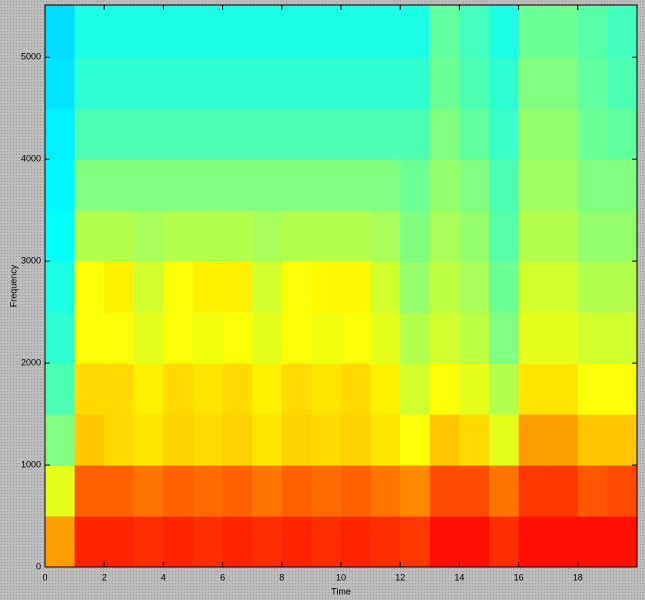  I want to click on x-tick-label: 14, so click(459, 577).